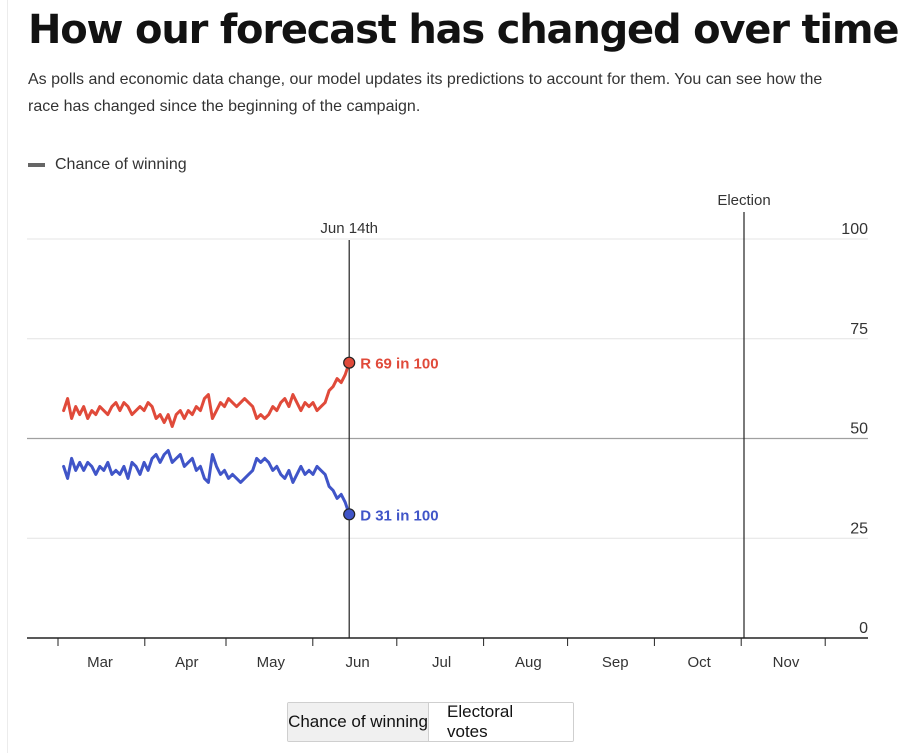 The image size is (900, 753). Describe the element at coordinates (786, 662) in the screenshot. I see `x-tick-label-nov: Nov` at that location.